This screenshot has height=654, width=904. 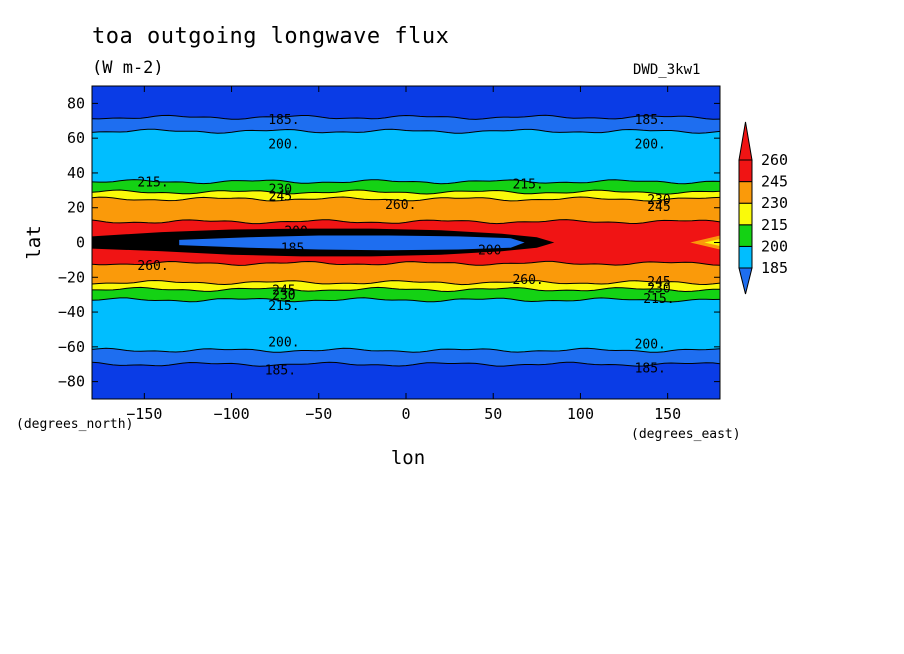 I want to click on chart-units: (W m-2), so click(x=128, y=68).